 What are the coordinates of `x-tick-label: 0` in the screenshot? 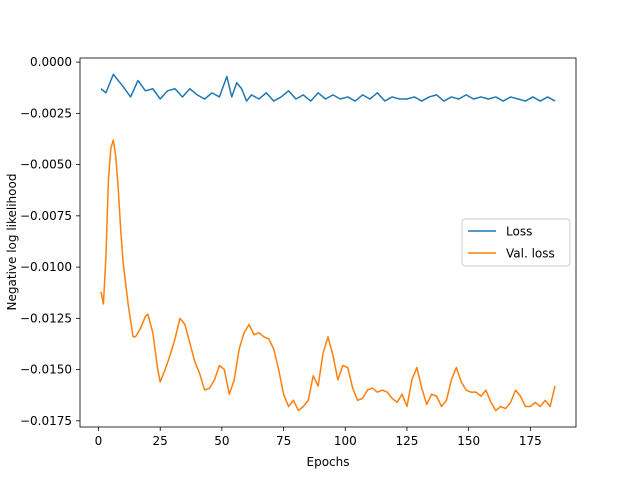 It's located at (99, 441).